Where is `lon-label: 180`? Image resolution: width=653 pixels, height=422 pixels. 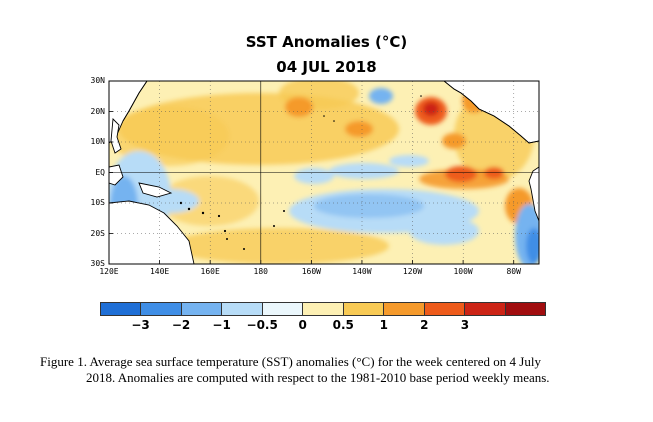 lon-label: 180 is located at coordinates (260, 271).